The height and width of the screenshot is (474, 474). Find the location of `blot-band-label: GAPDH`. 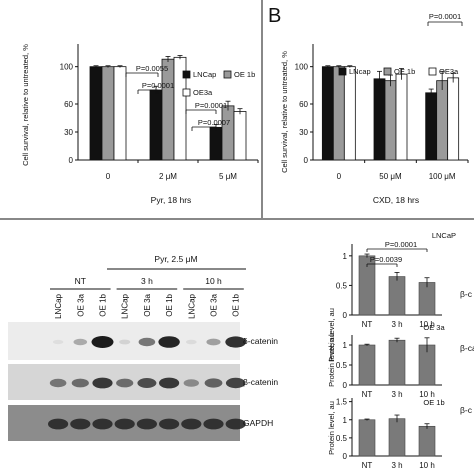

blot-band-label: GAPDH is located at coordinates (258, 423).